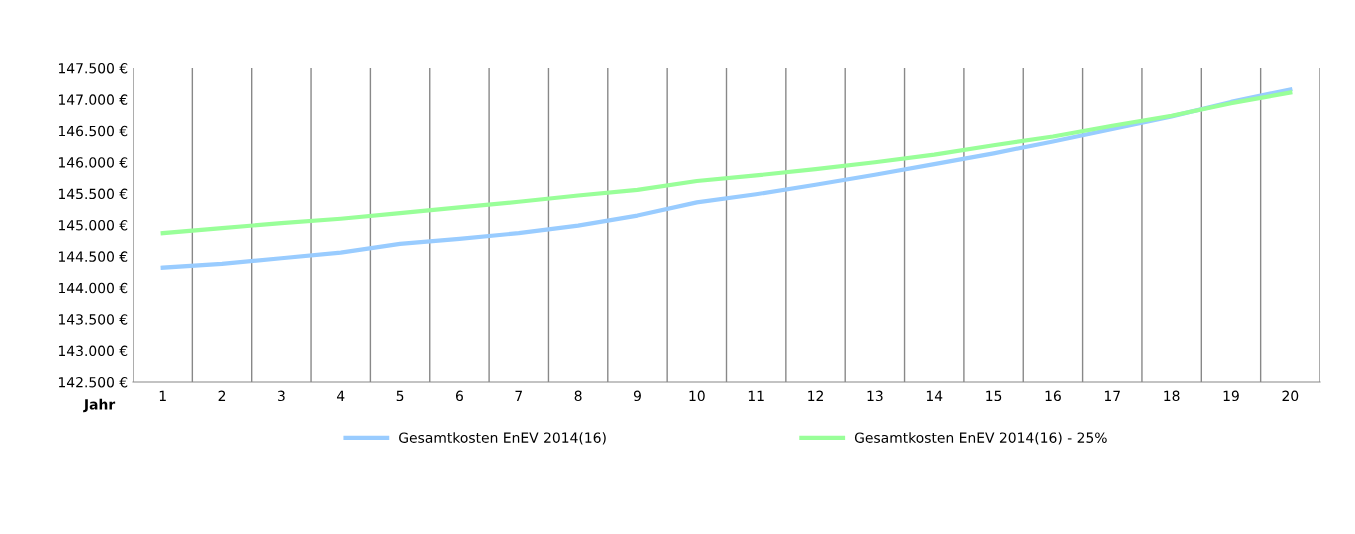 The image size is (1355, 534). What do you see at coordinates (93, 319) in the screenshot?
I see `y-tick-label: 143.500 €` at bounding box center [93, 319].